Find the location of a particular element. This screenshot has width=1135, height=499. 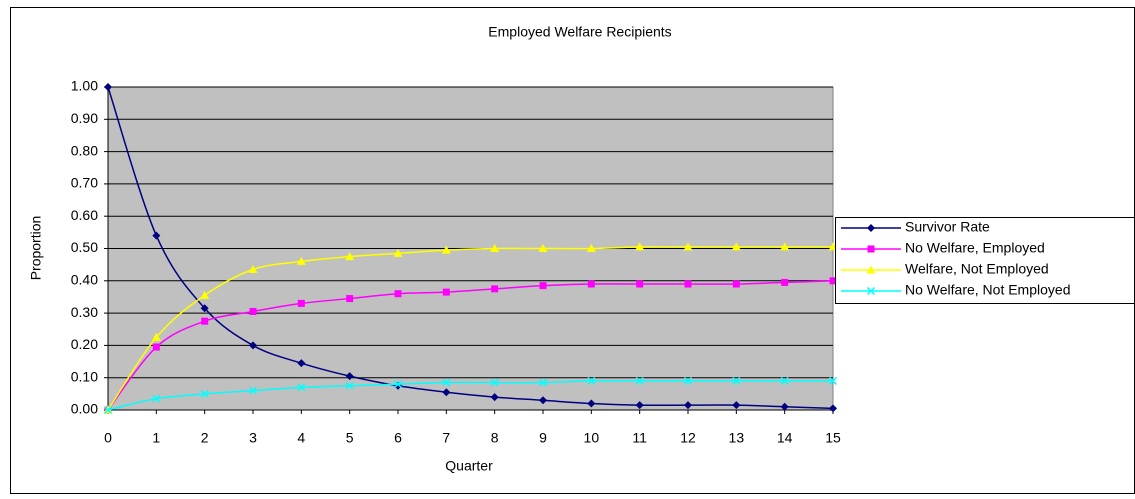

y-tick-label: 0.50 is located at coordinates (84, 247).